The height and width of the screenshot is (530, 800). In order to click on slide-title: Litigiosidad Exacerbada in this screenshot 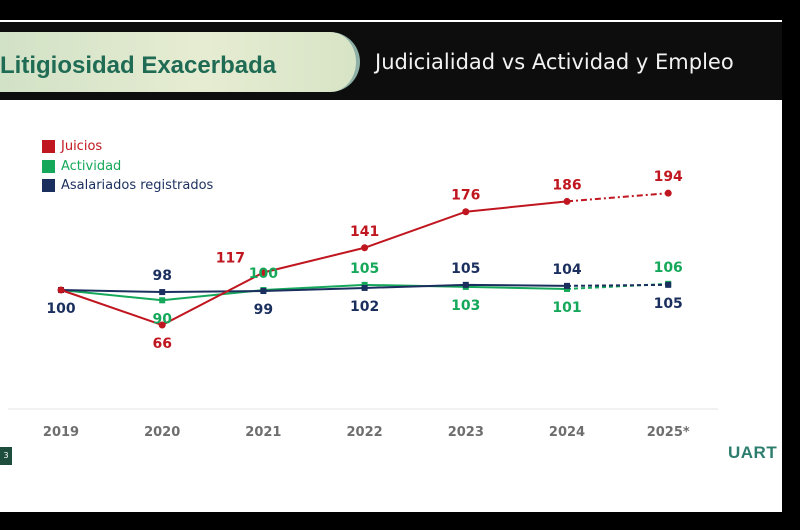, I will do `click(138, 65)`.